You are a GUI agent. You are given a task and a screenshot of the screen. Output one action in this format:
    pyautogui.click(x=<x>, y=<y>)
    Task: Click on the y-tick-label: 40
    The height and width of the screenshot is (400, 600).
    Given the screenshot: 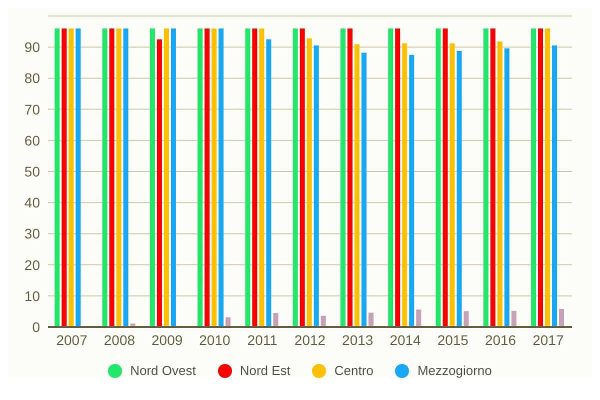 What is the action you would take?
    pyautogui.click(x=32, y=202)
    